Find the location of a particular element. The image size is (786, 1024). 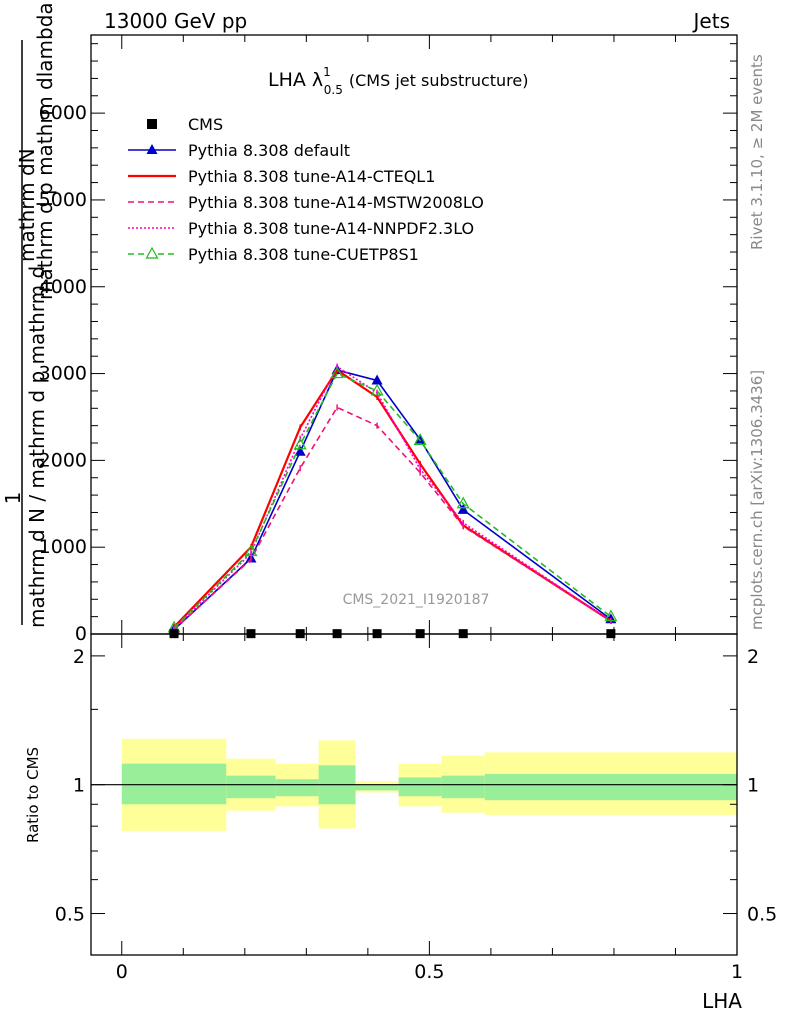

analysis-id: CMS_2021_I1920187 is located at coordinates (416, 600).